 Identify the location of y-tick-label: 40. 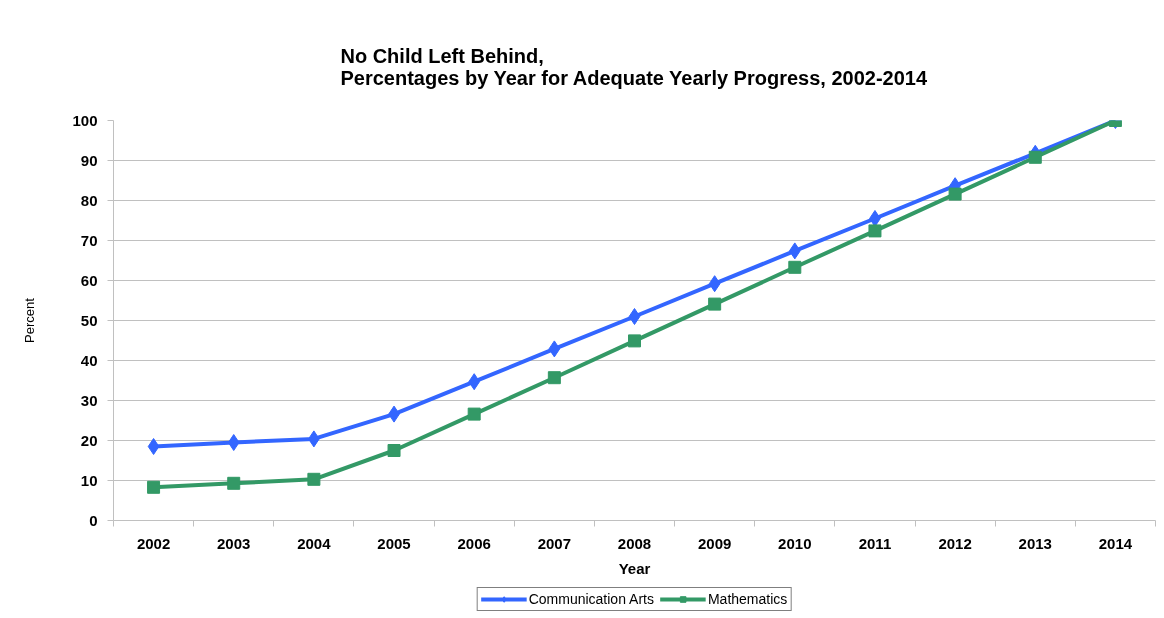
(89, 360).